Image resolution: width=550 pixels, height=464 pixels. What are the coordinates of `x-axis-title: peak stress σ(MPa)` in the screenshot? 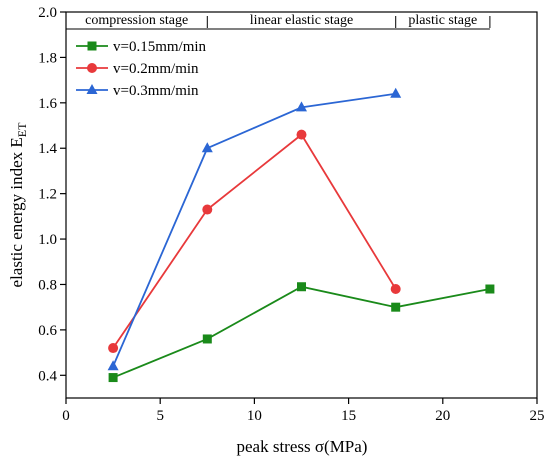 It's located at (302, 446).